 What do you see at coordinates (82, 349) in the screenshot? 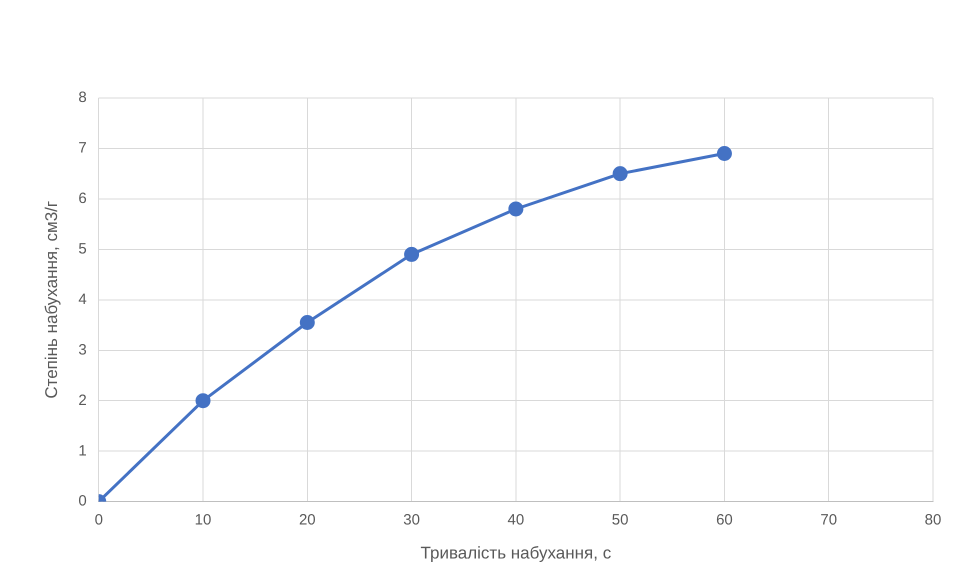
I see `y-tick-label: 3` at bounding box center [82, 349].